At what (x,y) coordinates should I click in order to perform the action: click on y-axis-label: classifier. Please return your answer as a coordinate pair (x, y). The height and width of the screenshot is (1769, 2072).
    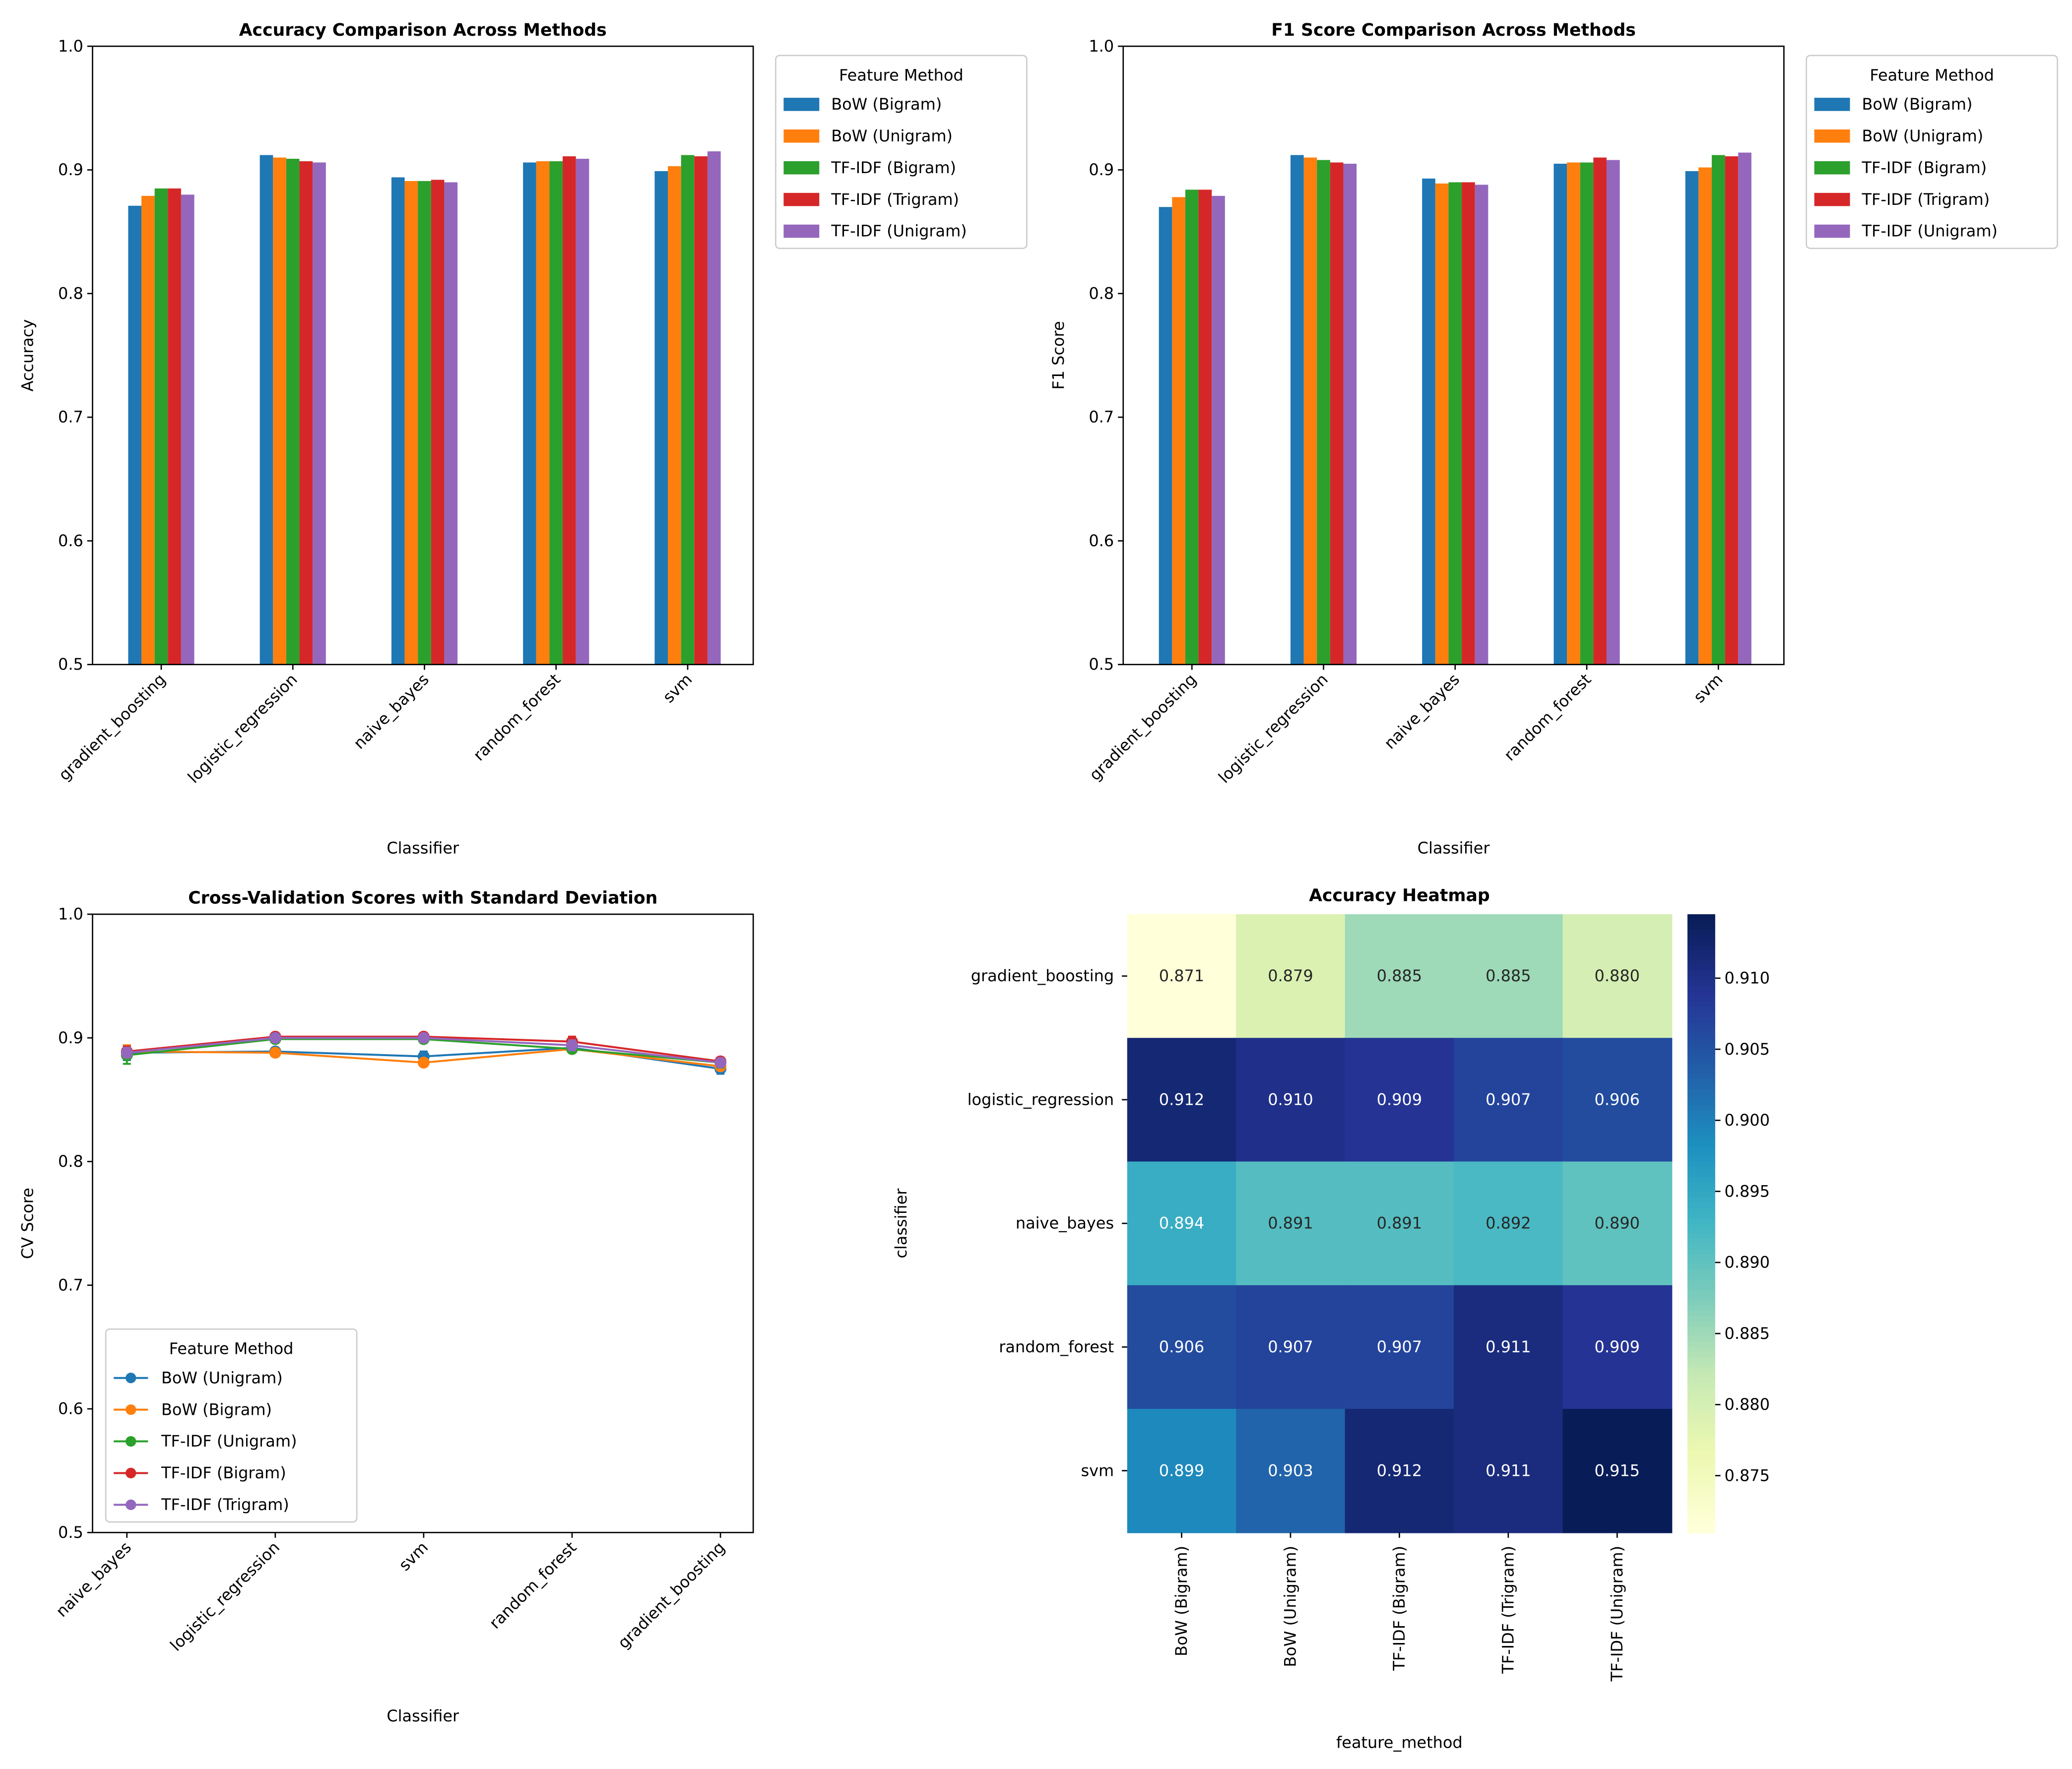
    Looking at the image, I should click on (901, 1224).